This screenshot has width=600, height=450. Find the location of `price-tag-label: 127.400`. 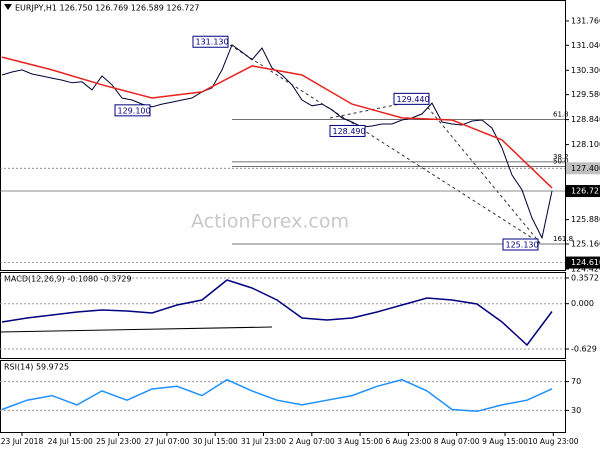

price-tag-label: 127.400 is located at coordinates (585, 168).